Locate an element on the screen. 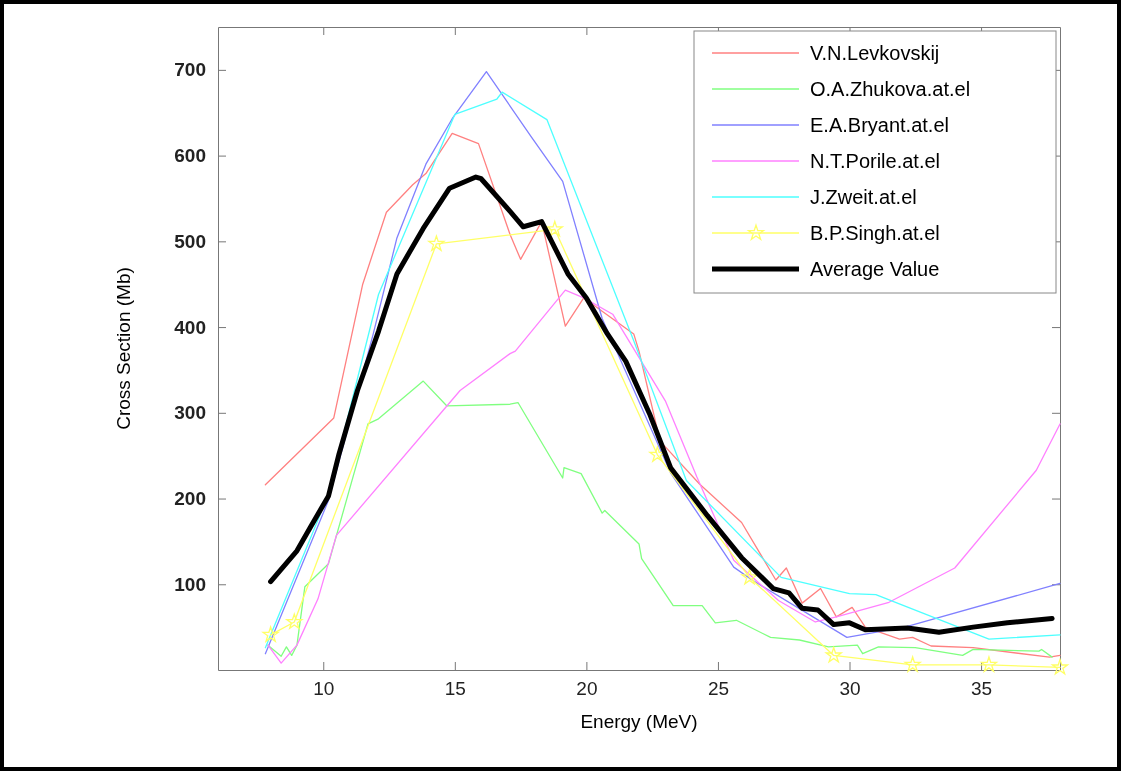 This screenshot has height=771, width=1121. y-tick-label: 400 is located at coordinates (190, 327).